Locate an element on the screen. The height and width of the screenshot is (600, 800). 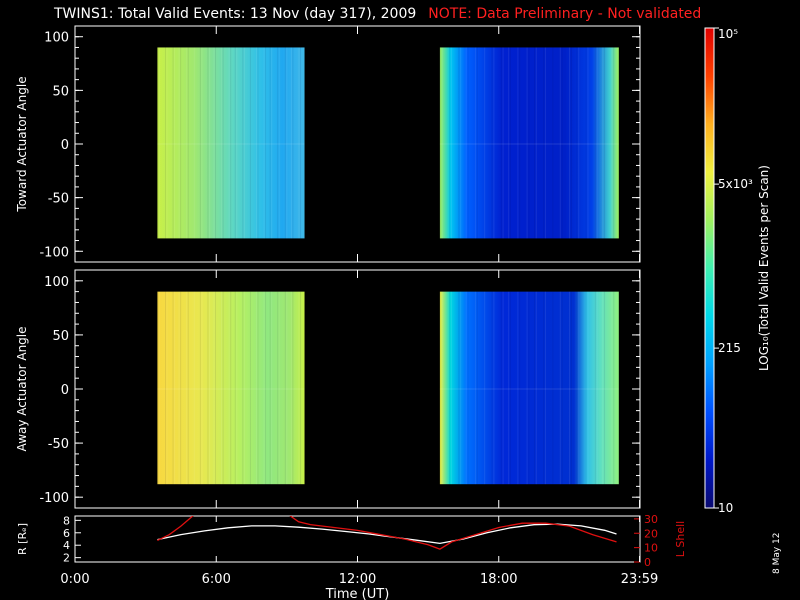
x-tick-label: 0:00 is located at coordinates (74, 579).